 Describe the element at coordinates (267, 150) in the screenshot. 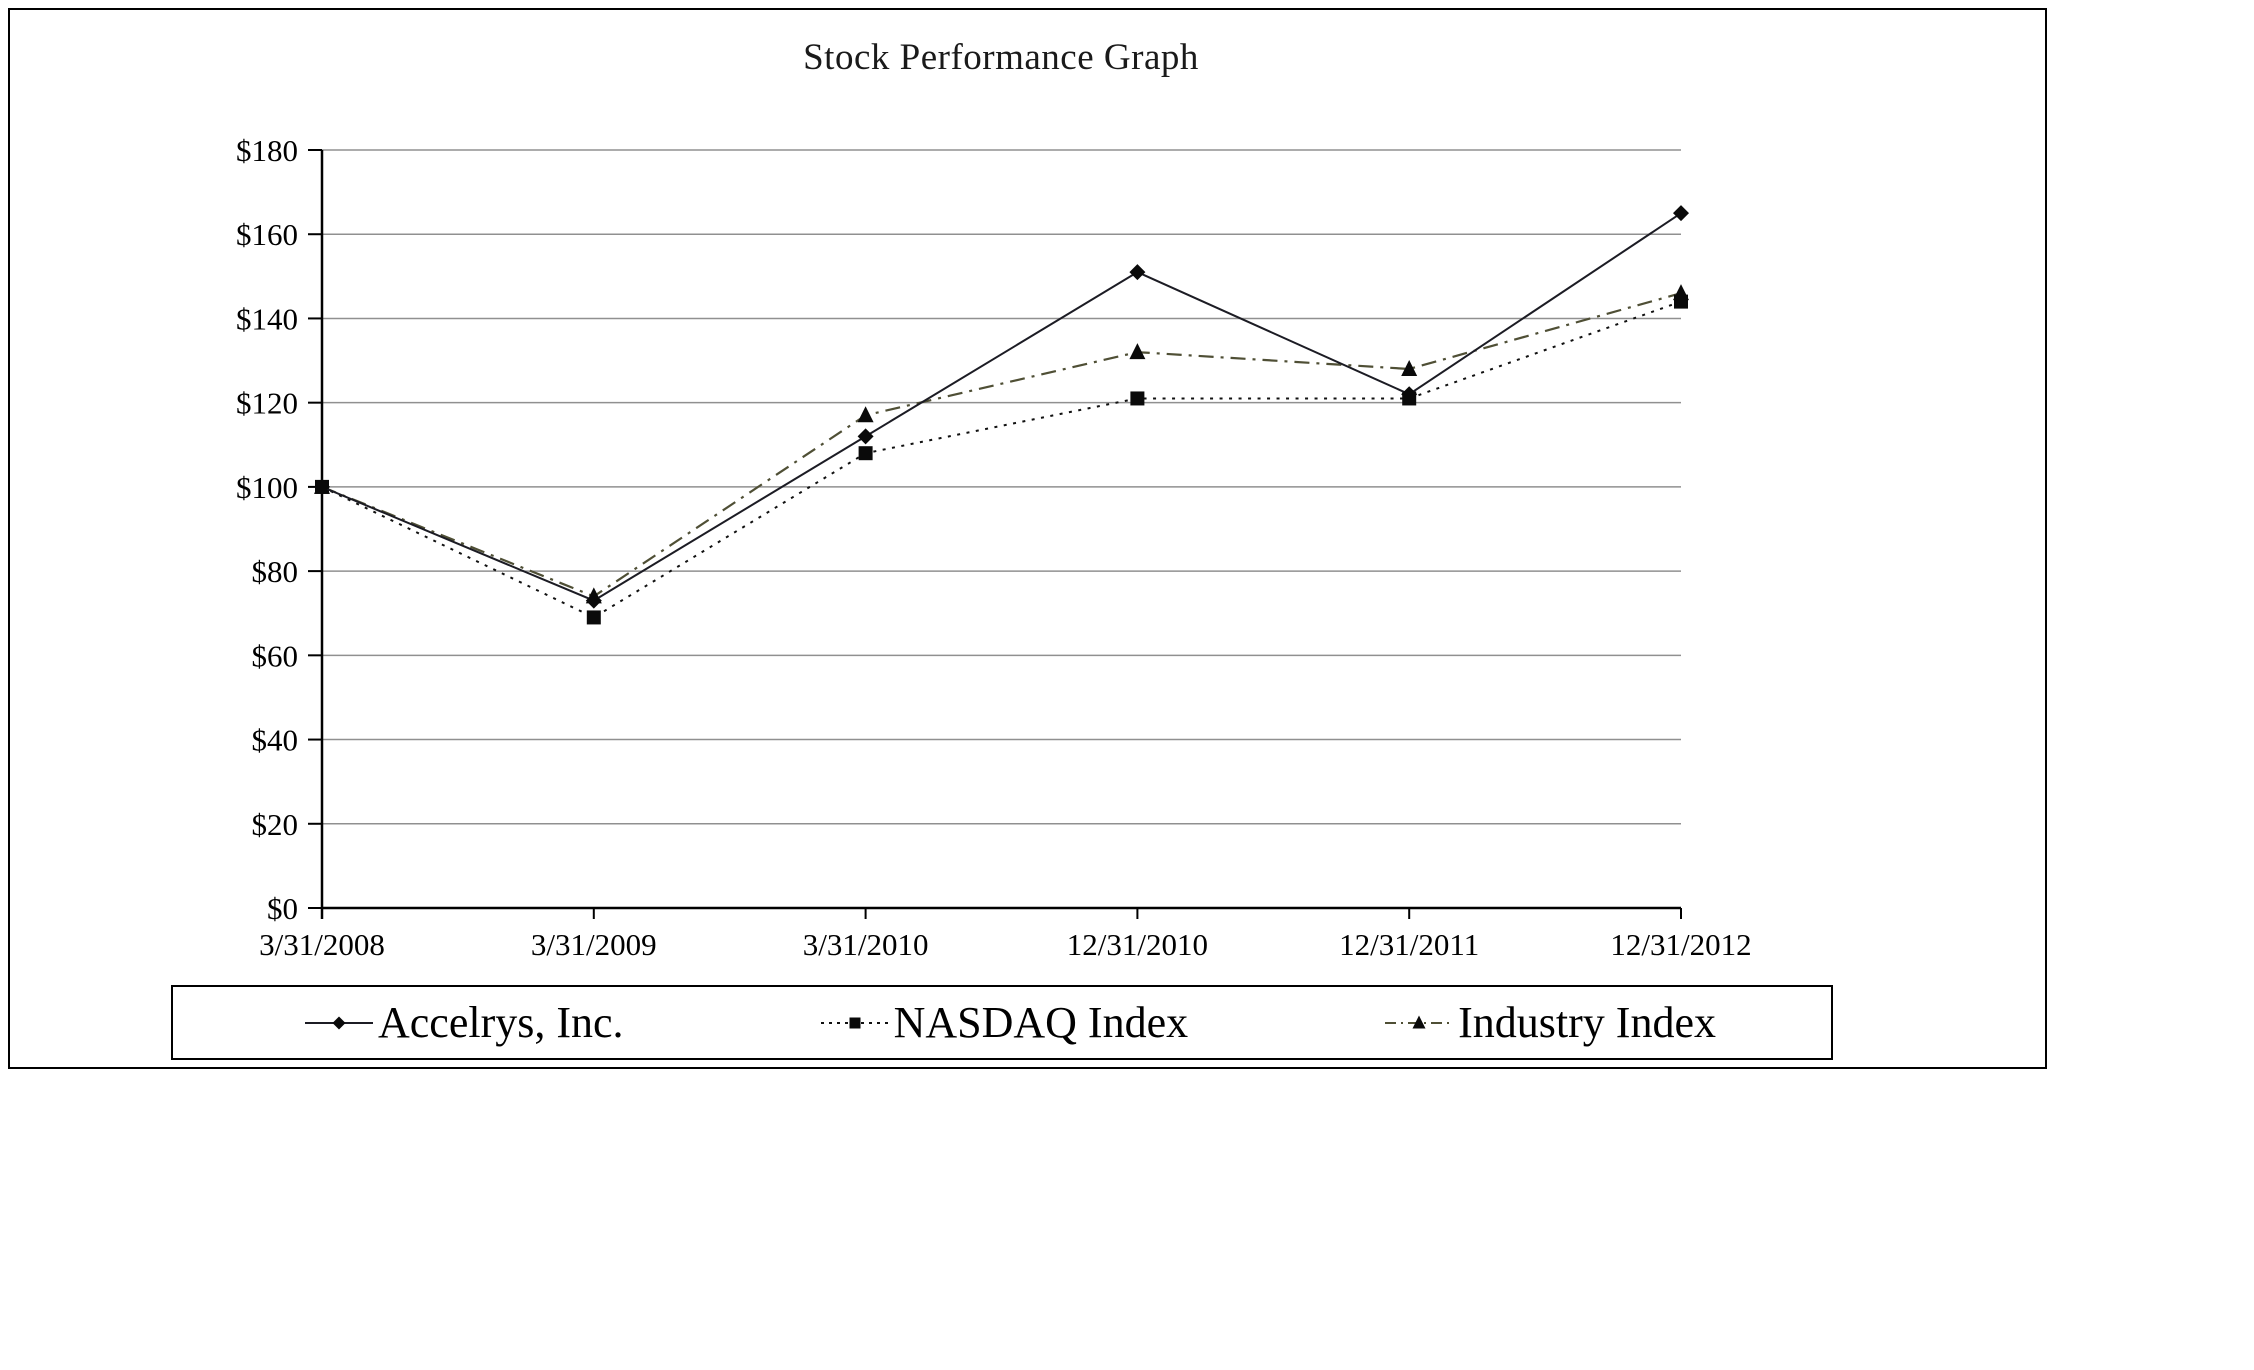

I see `y-tick-label: $180` at that location.